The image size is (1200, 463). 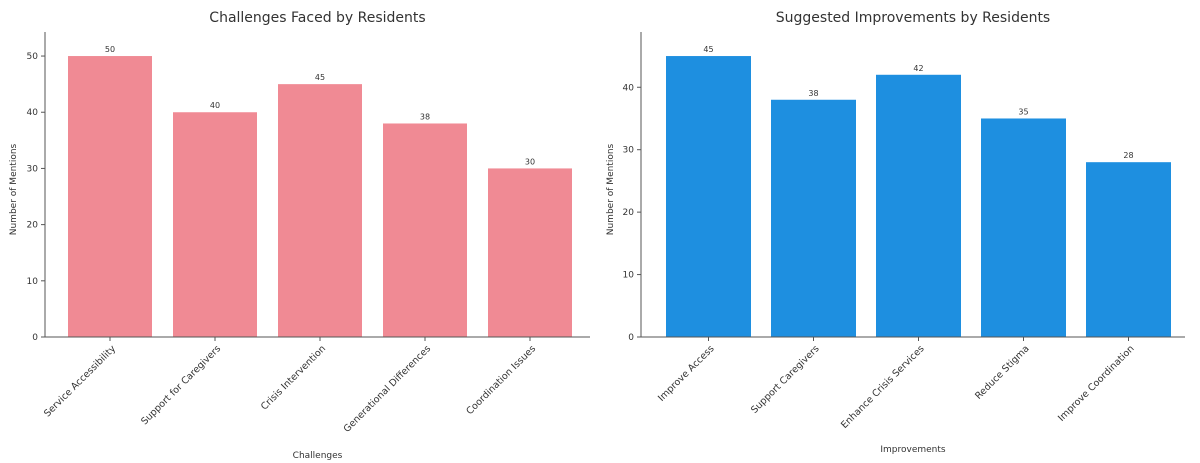 I want to click on challenges-data-label: 45, so click(x=320, y=77).